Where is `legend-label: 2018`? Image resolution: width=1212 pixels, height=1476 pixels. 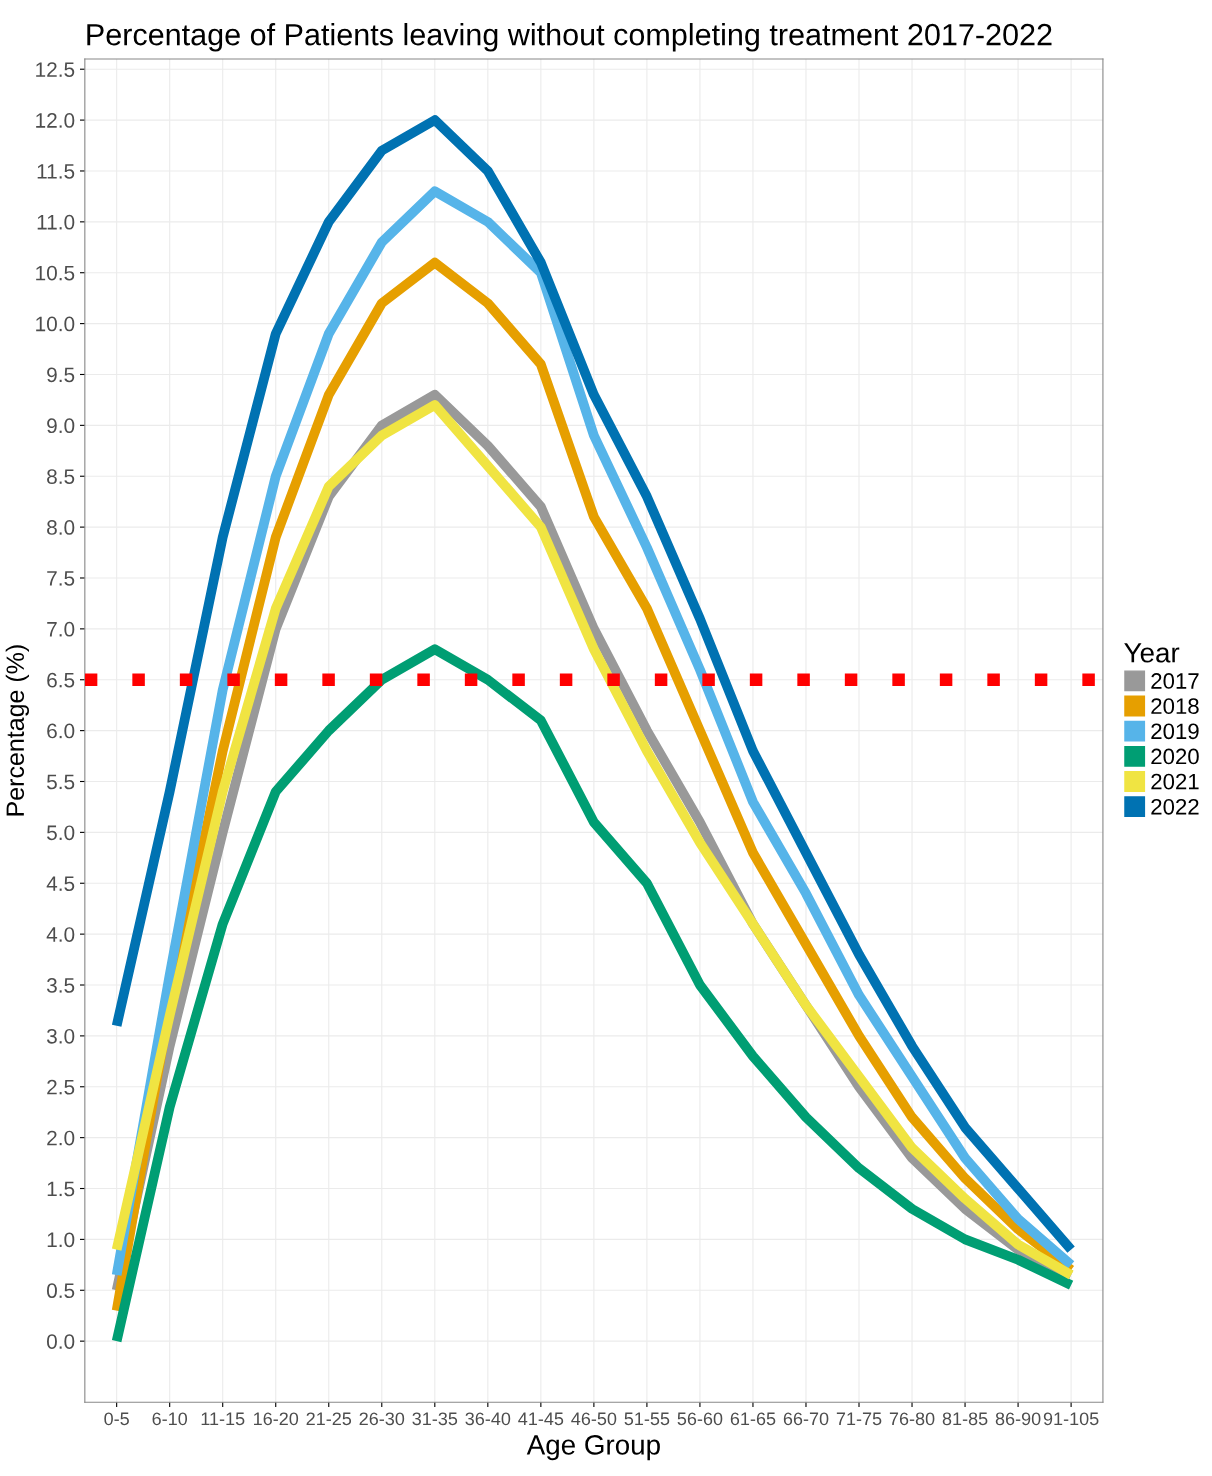 legend-label: 2018 is located at coordinates (1175, 706).